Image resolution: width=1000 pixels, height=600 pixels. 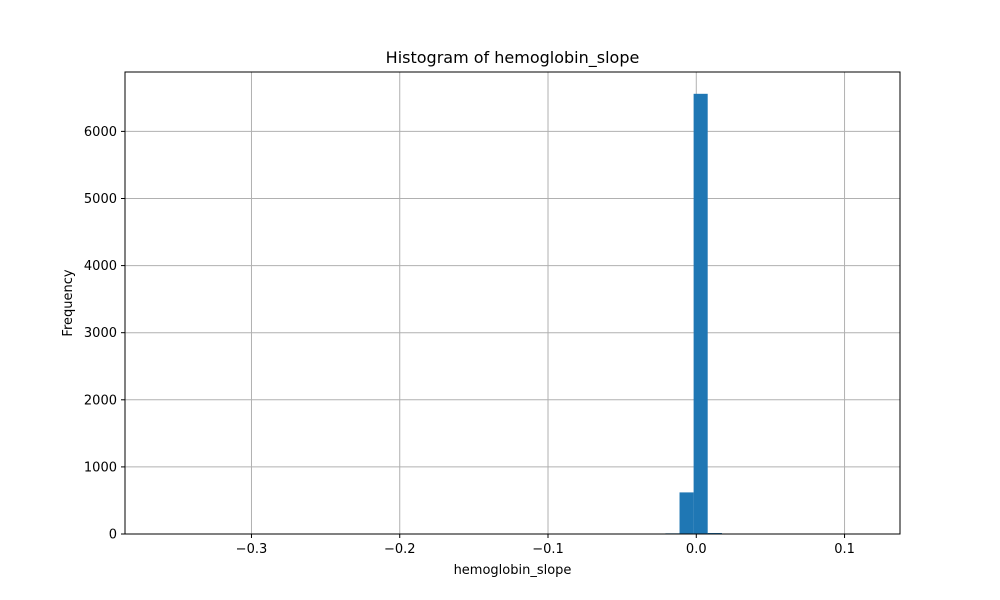 I want to click on x-tick-label: 0.0, so click(x=696, y=549).